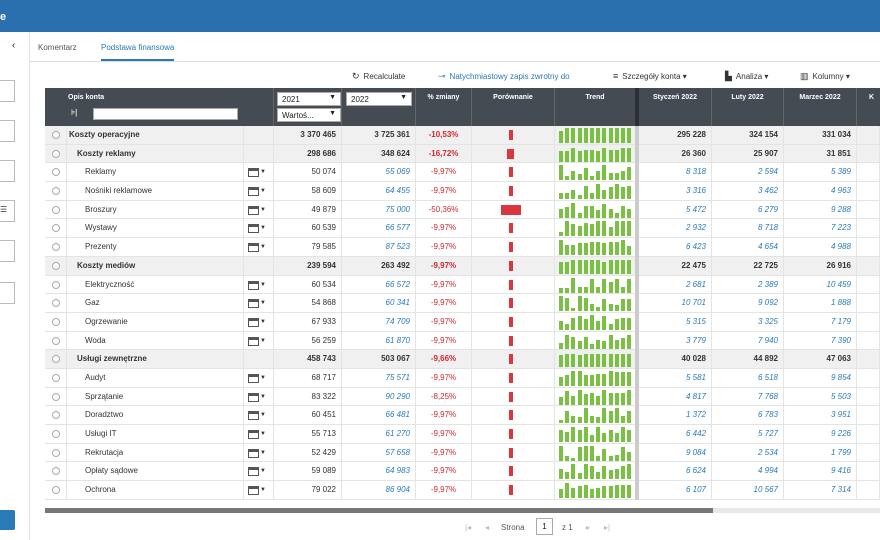 This screenshot has height=540, width=880. Describe the element at coordinates (513, 107) in the screenshot. I see `header-comparison: Porównanie` at that location.